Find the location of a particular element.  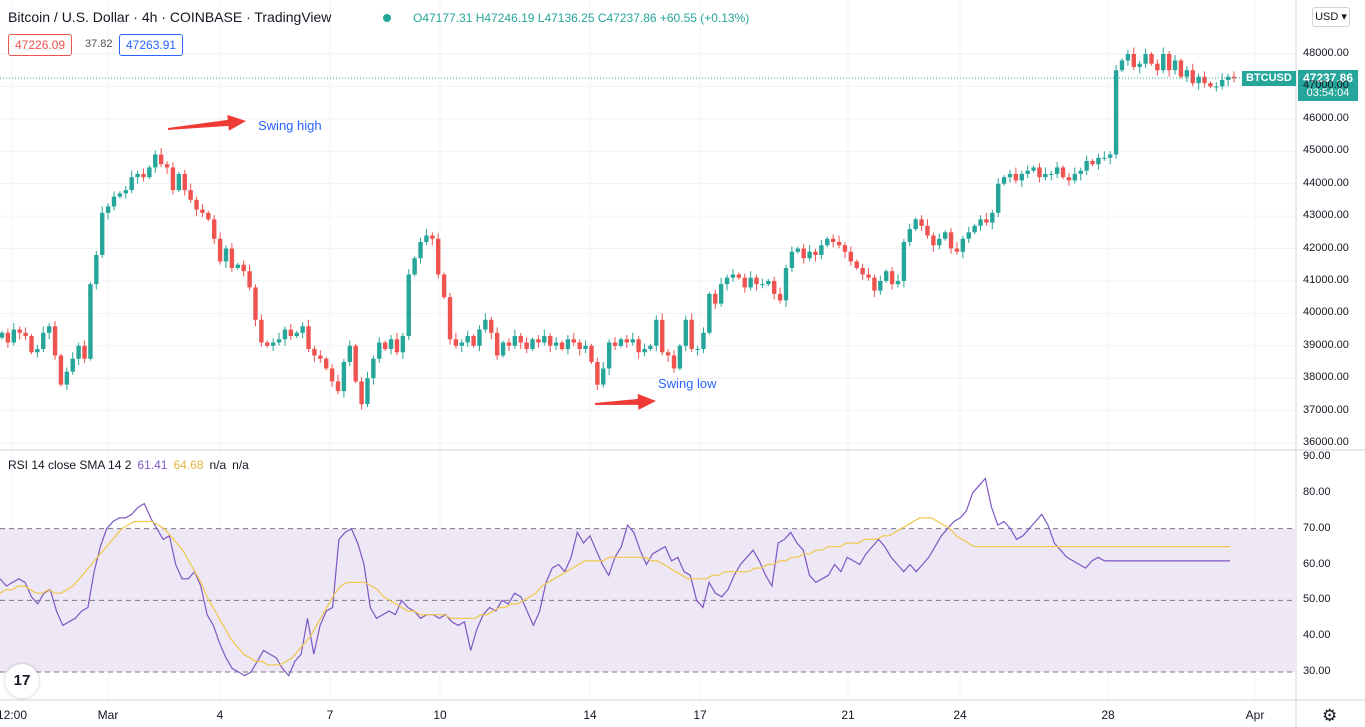

last-price-tag: 47237.86 03:54:04 is located at coordinates (1328, 85).